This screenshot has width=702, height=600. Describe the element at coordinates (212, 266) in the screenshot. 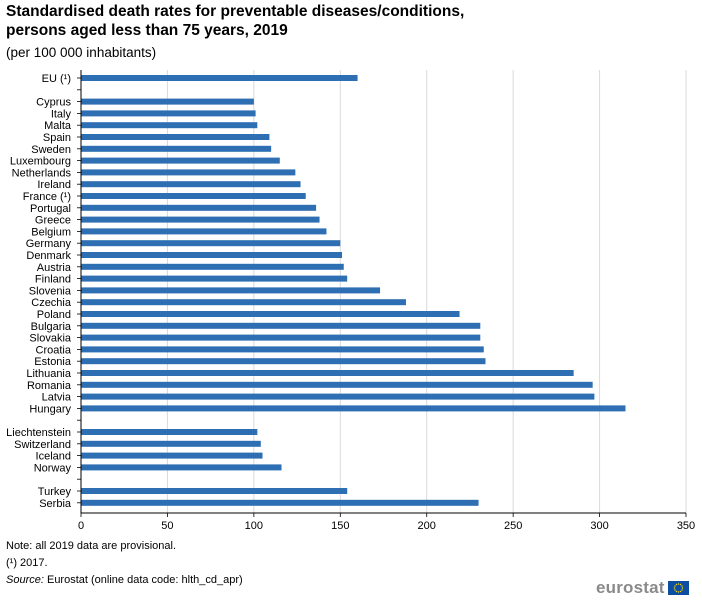

I see `bar-austria` at that location.